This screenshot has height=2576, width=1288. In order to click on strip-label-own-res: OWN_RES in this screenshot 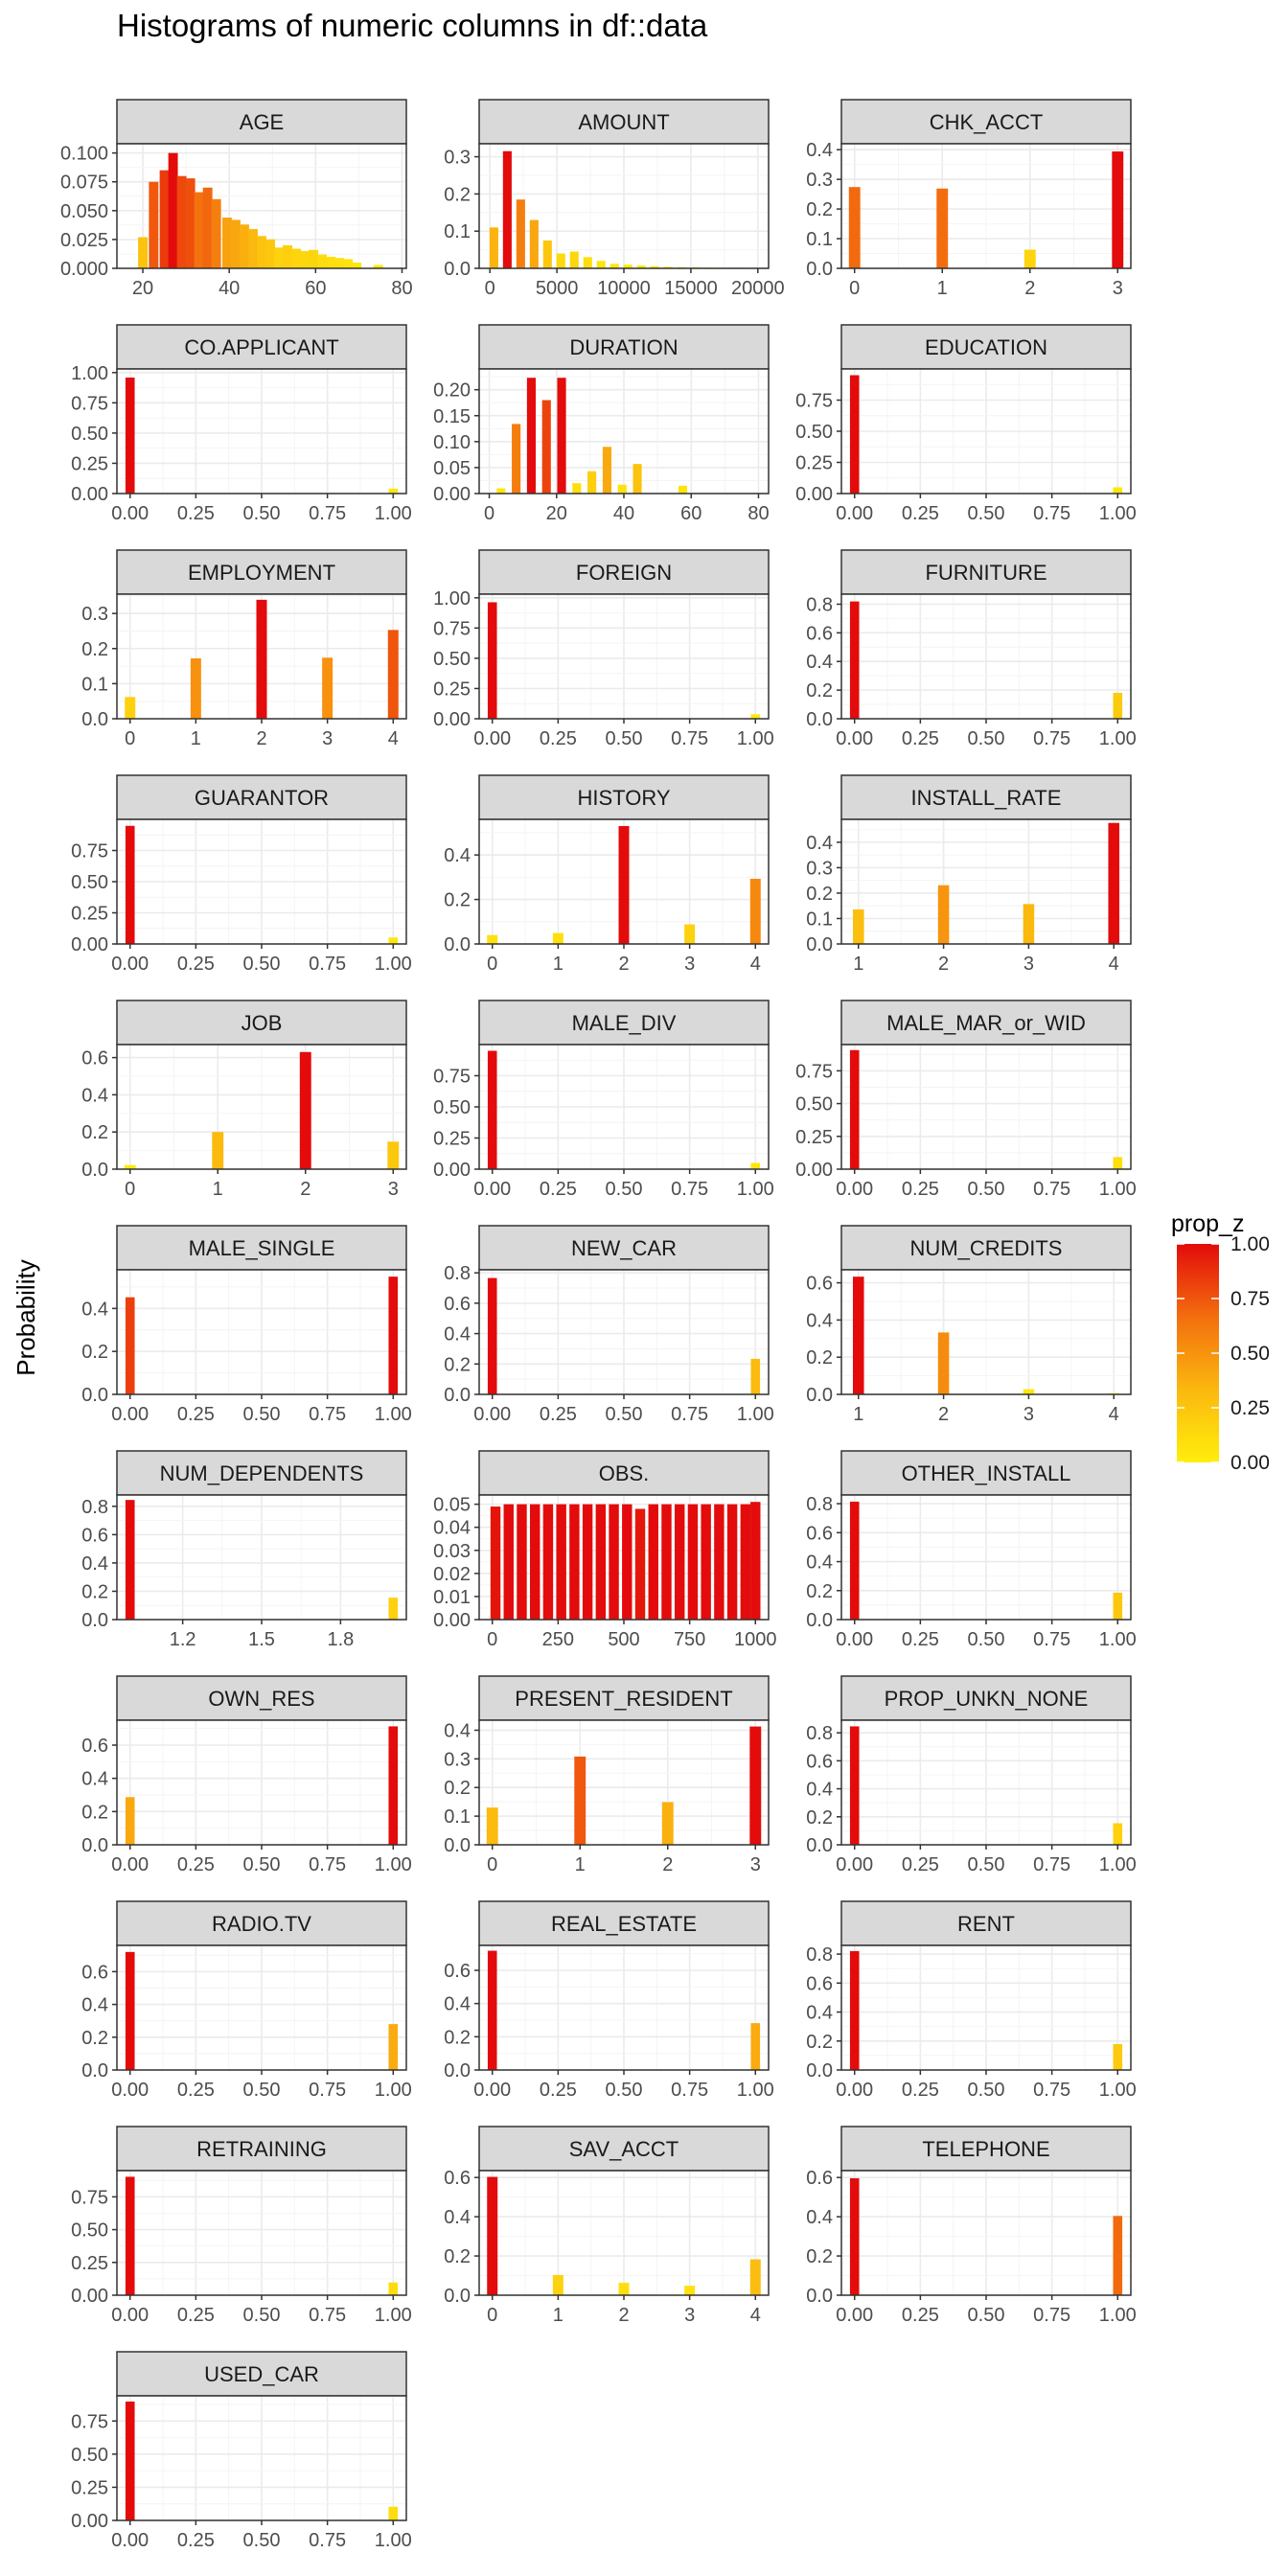, I will do `click(261, 1699)`.